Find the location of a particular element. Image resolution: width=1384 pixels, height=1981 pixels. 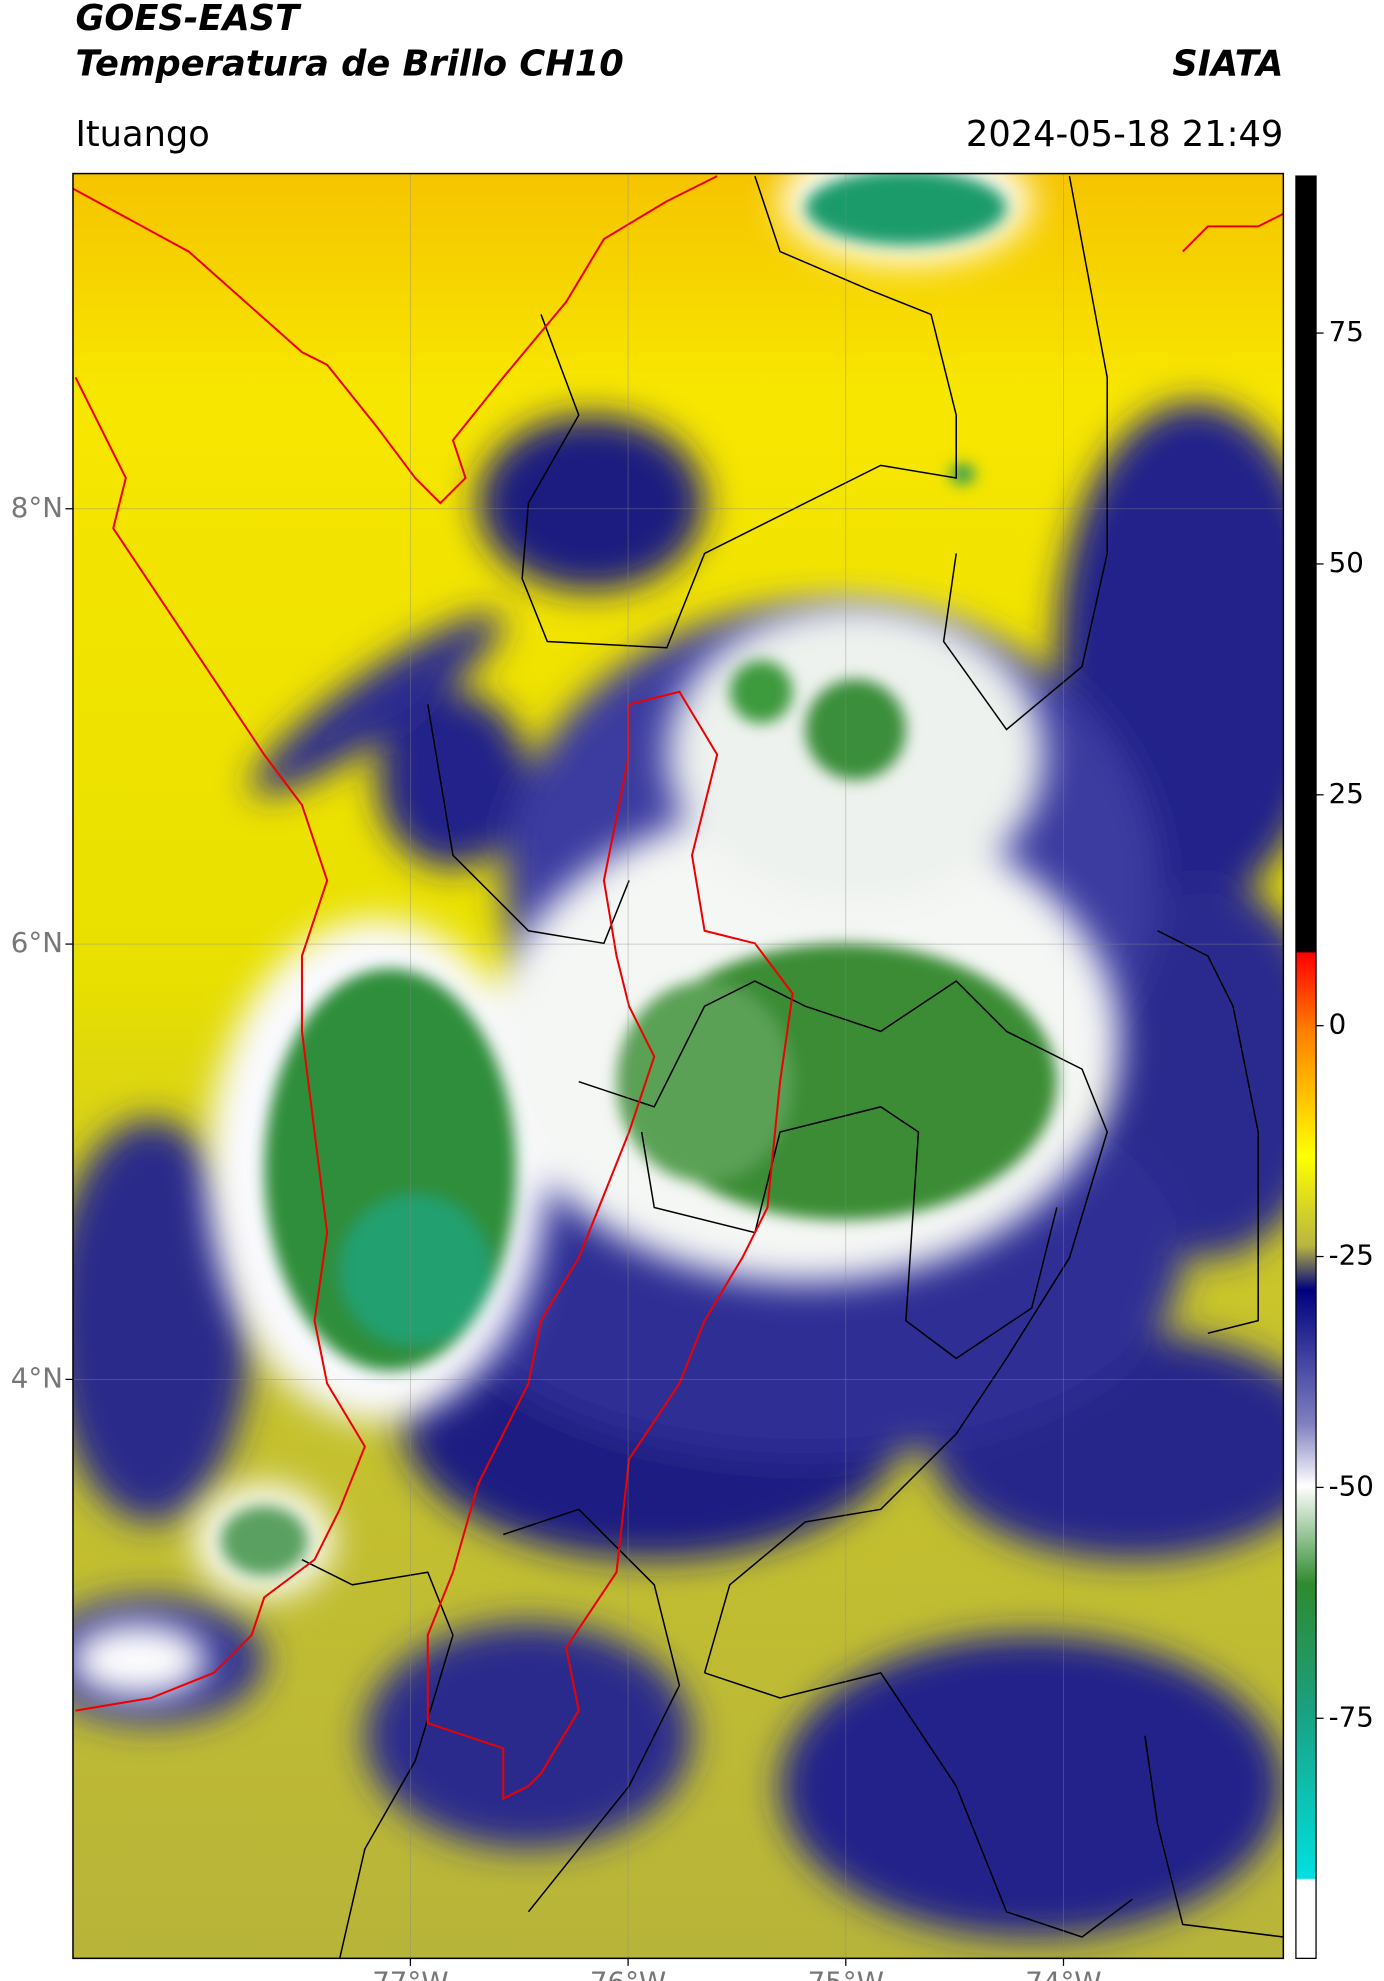

colorbar-tick-label: -75 is located at coordinates (1351, 1716).